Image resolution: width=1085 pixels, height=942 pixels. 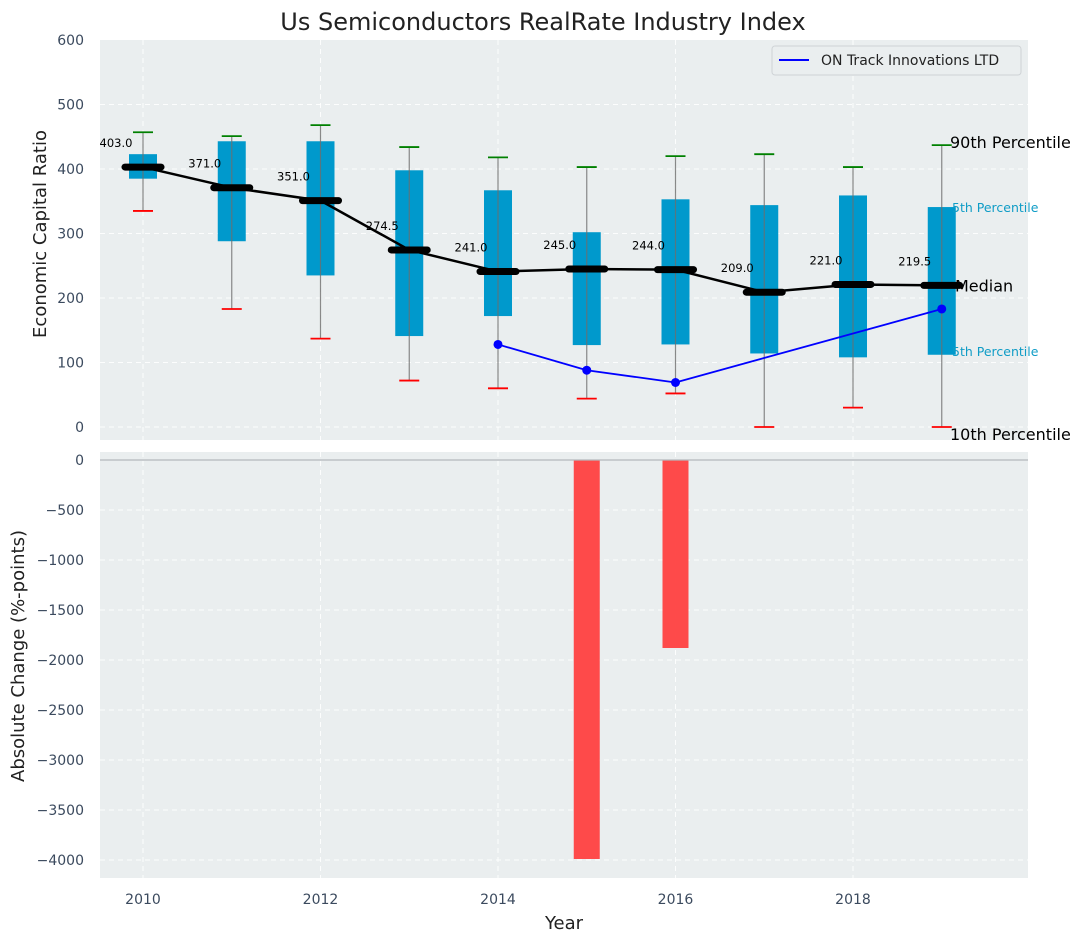 I want to click on median-label-2016: 244.0, so click(x=648, y=246).